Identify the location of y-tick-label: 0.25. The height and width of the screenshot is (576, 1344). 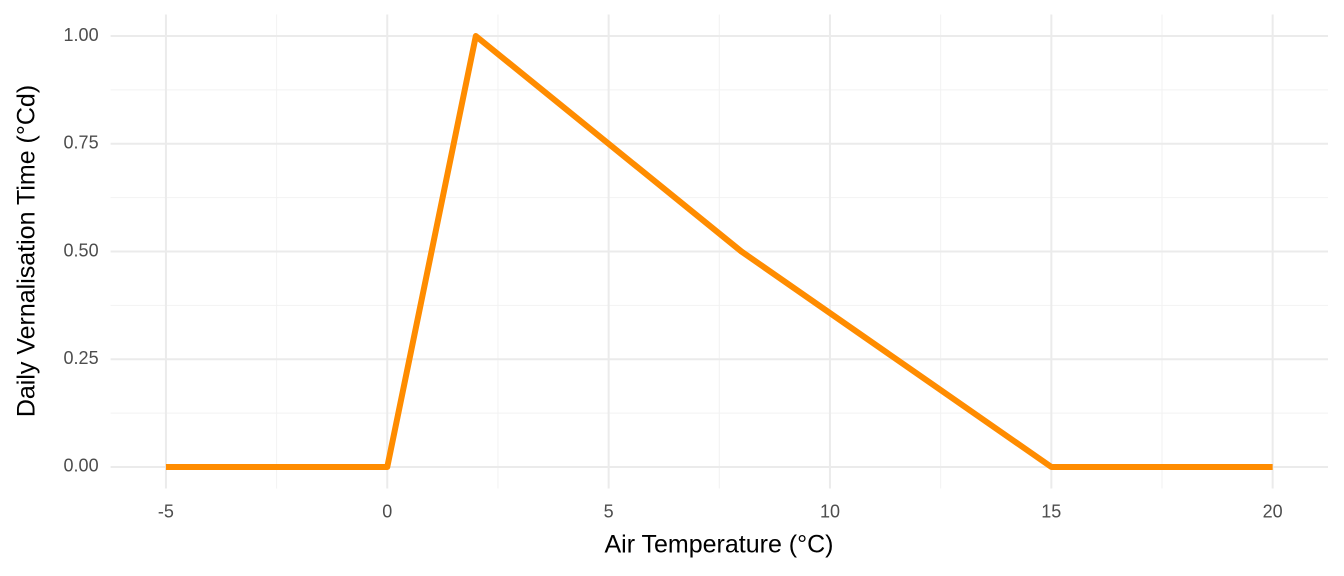
(81, 358).